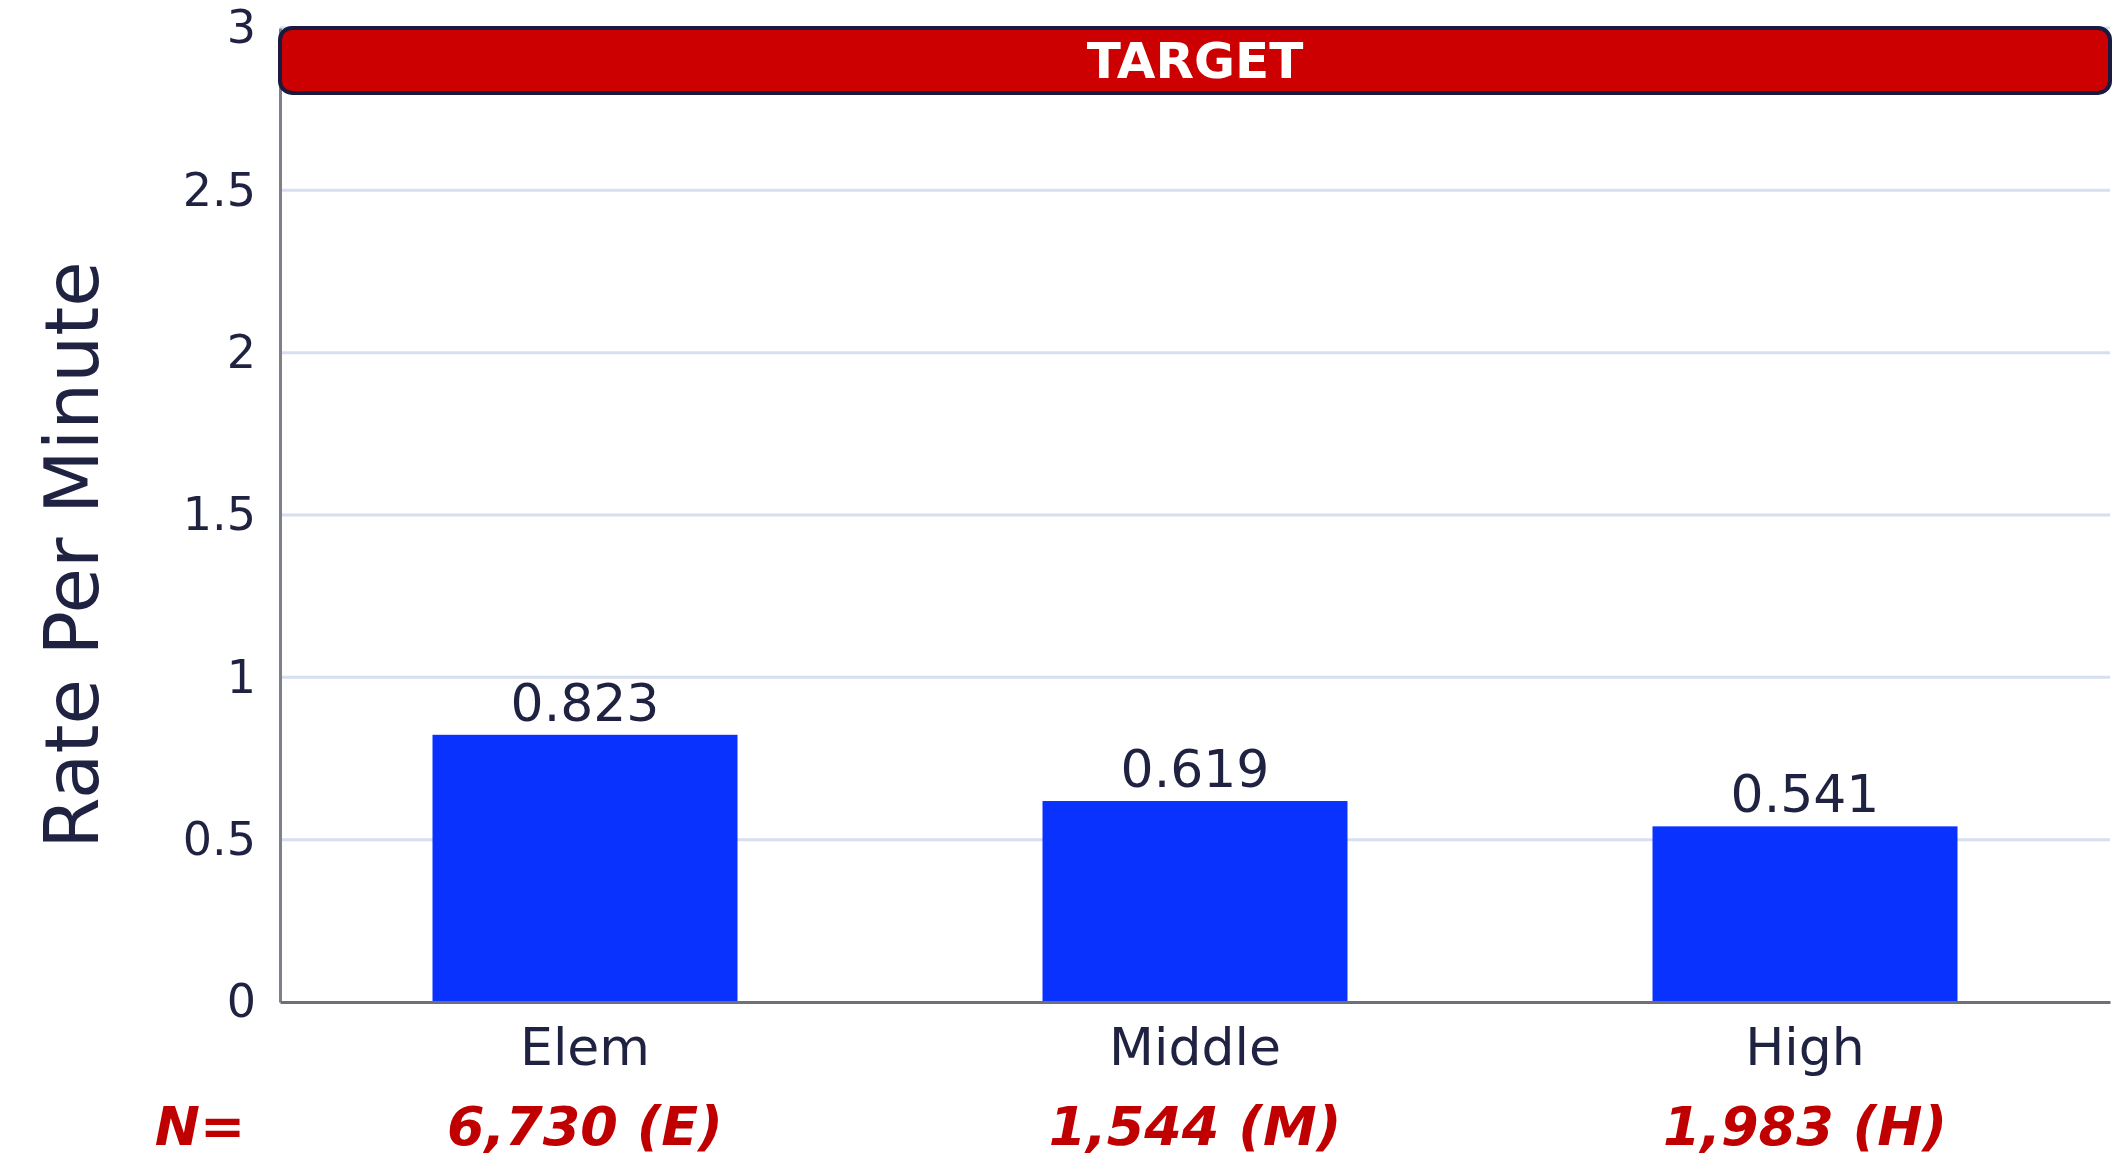  Describe the element at coordinates (585, 1126) in the screenshot. I see `text: 6,730 (E)` at that location.